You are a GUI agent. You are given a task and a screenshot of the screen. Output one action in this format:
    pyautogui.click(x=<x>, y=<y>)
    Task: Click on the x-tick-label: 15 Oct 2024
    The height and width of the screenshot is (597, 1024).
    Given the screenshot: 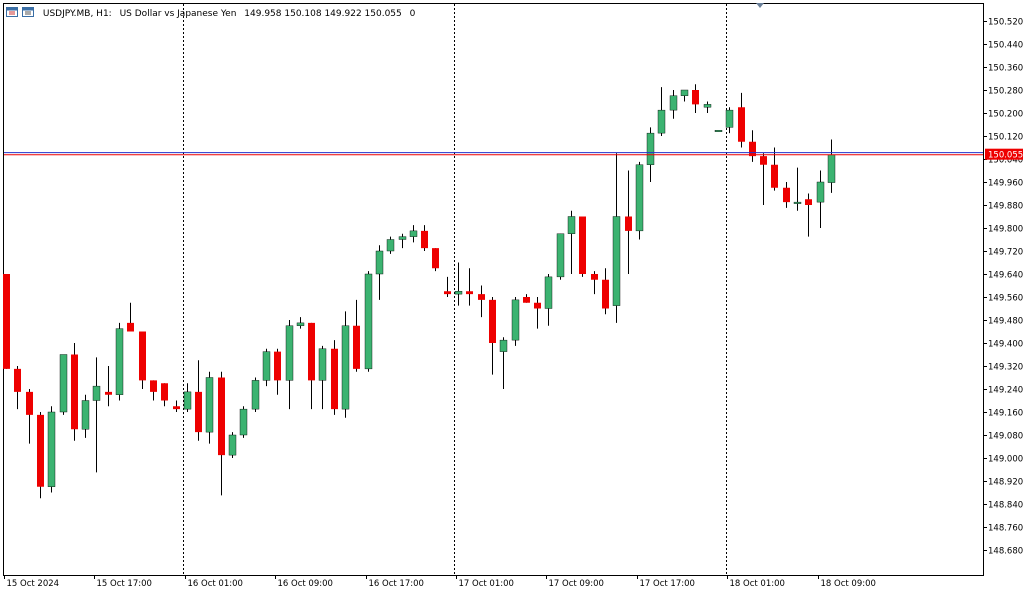 What is the action you would take?
    pyautogui.click(x=33, y=584)
    